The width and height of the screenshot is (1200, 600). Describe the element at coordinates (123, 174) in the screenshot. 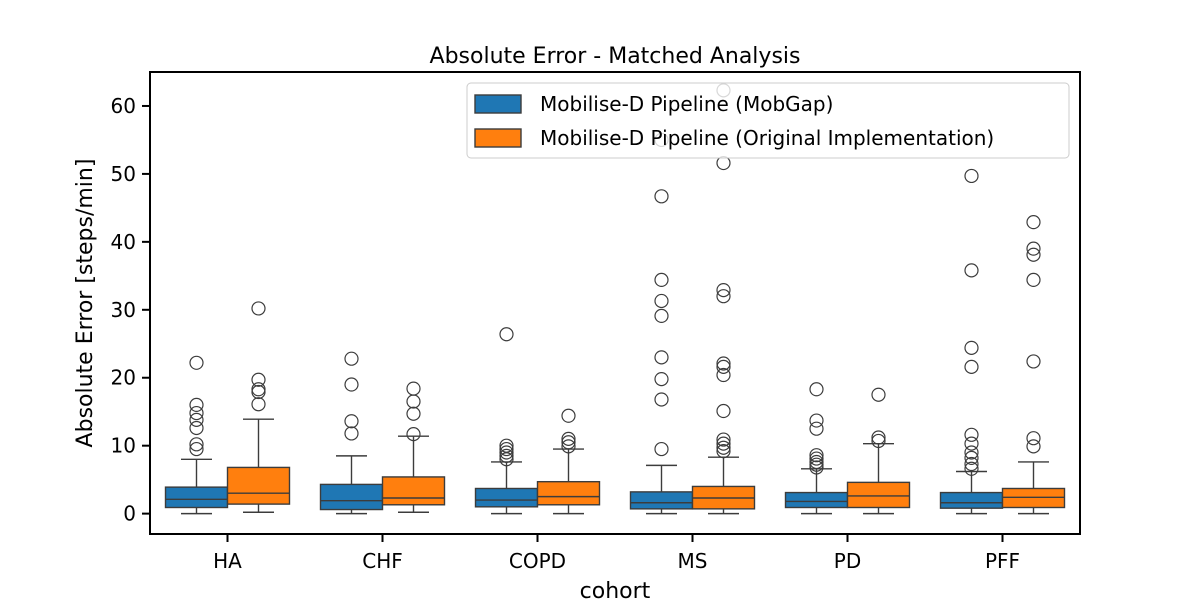

I see `y-tick-label: 50` at that location.